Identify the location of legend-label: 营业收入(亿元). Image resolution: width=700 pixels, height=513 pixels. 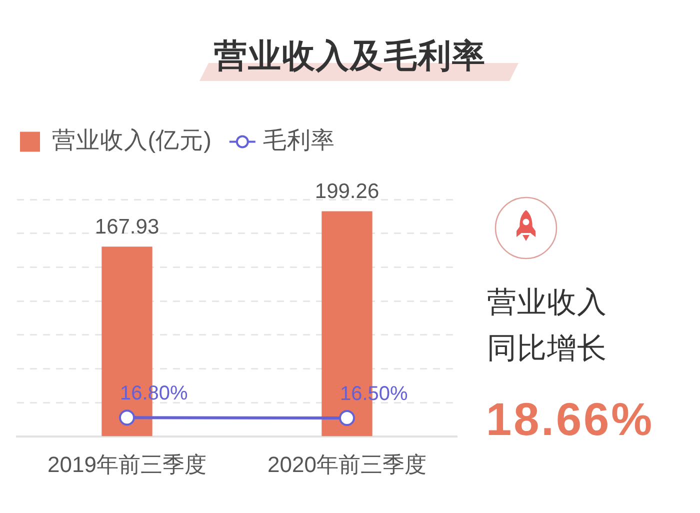
(132, 140).